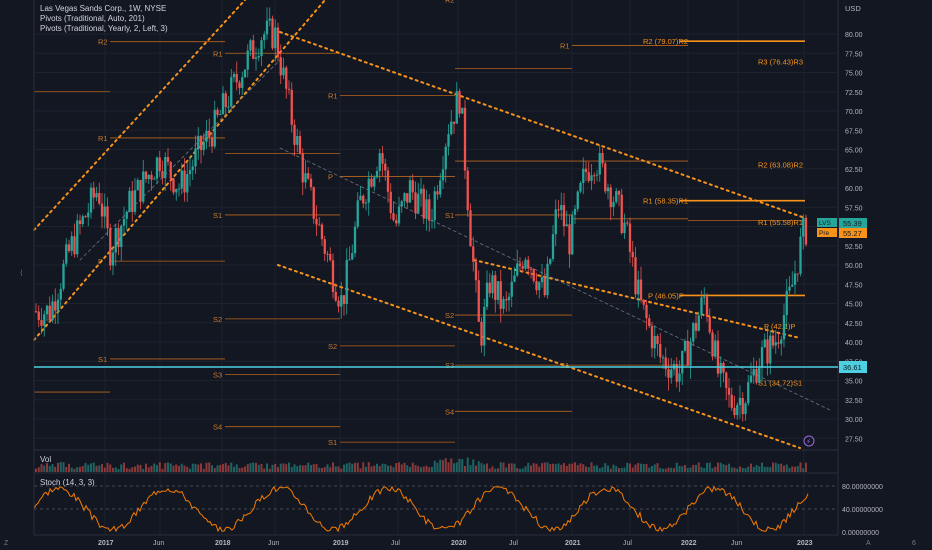 Image resolution: width=932 pixels, height=550 pixels. What do you see at coordinates (914, 543) in the screenshot?
I see `settings-icon: 6` at bounding box center [914, 543].